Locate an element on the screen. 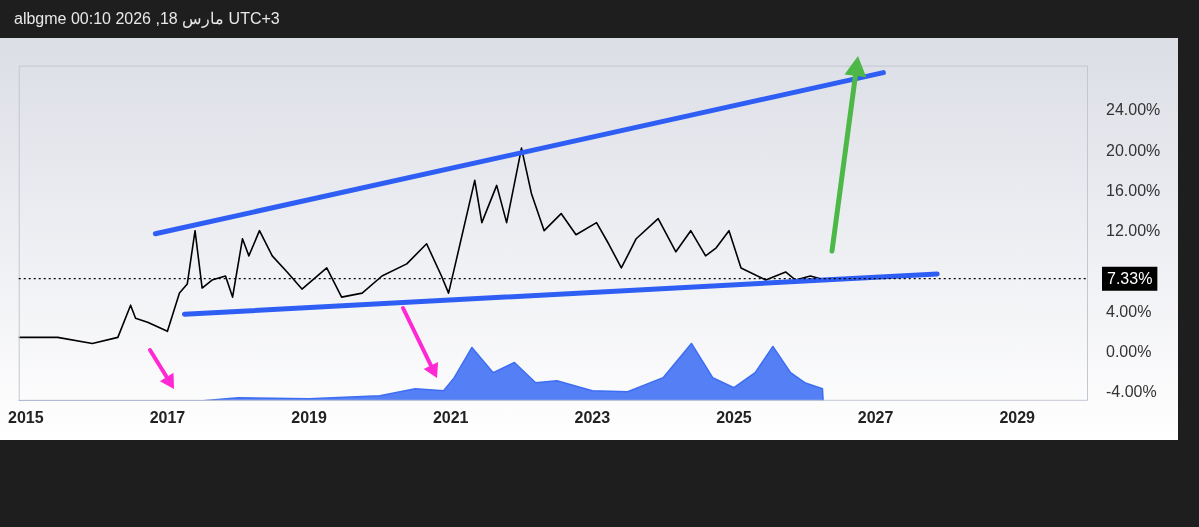 This screenshot has height=527, width=1199. x-tick-label: 2029 is located at coordinates (1017, 417).